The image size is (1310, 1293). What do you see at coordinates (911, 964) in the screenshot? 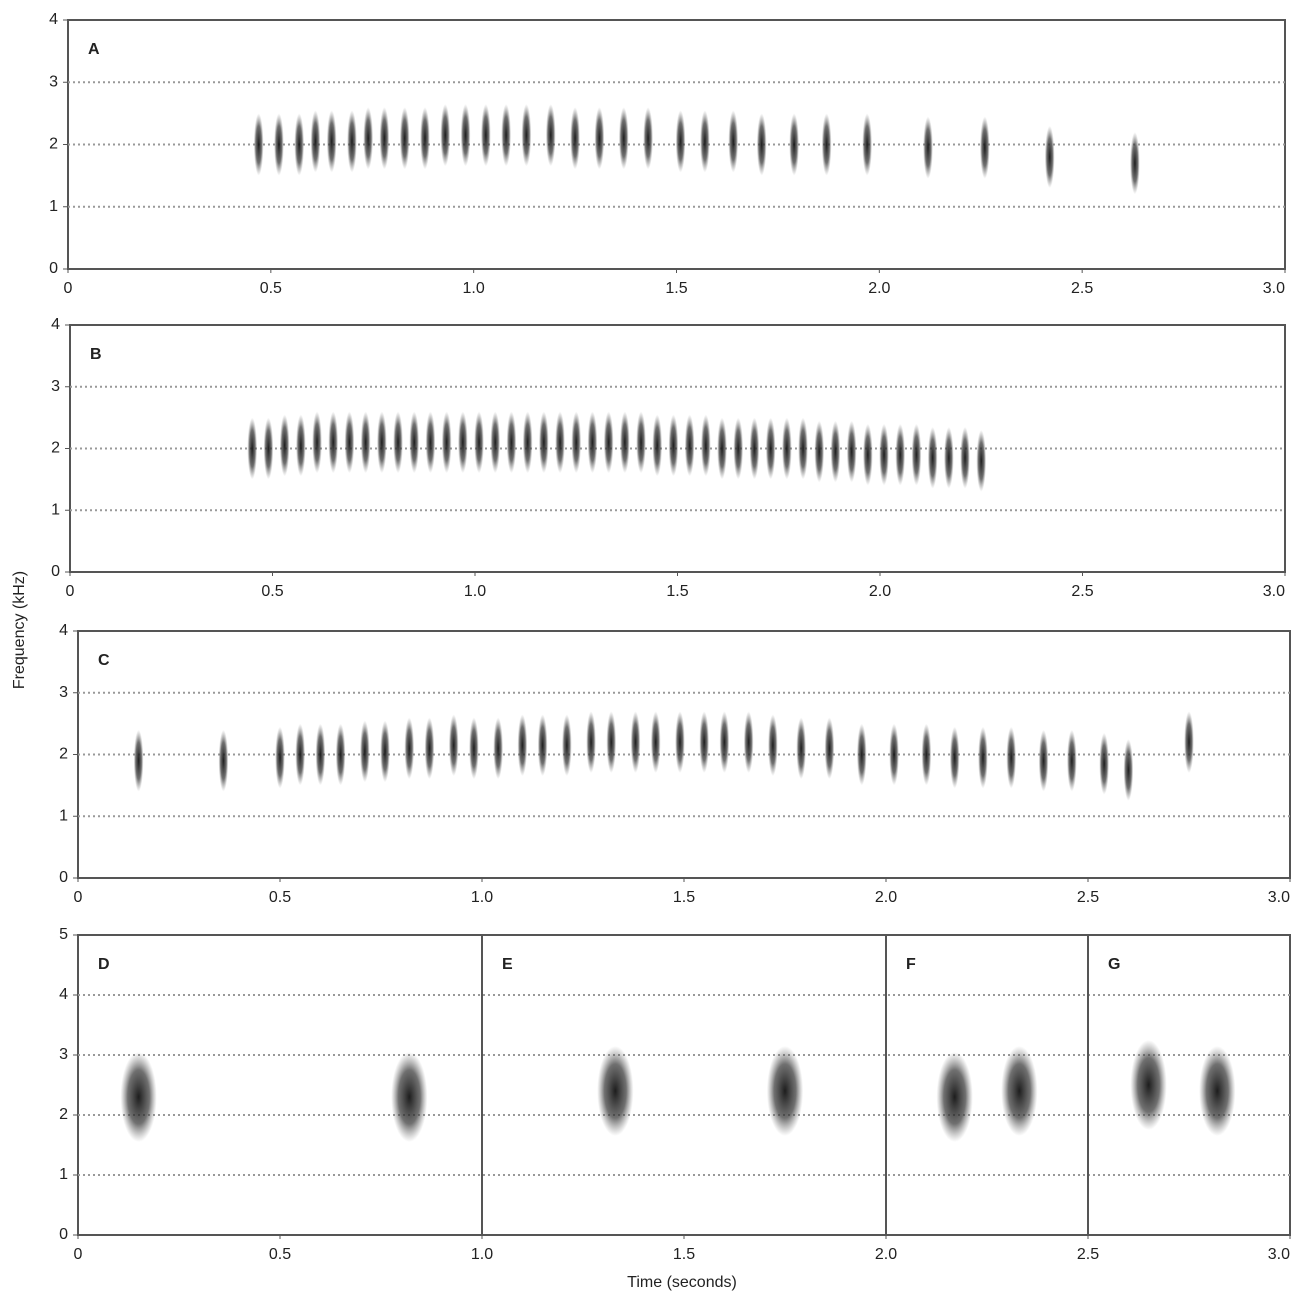
I see `panel-label: F` at bounding box center [911, 964].